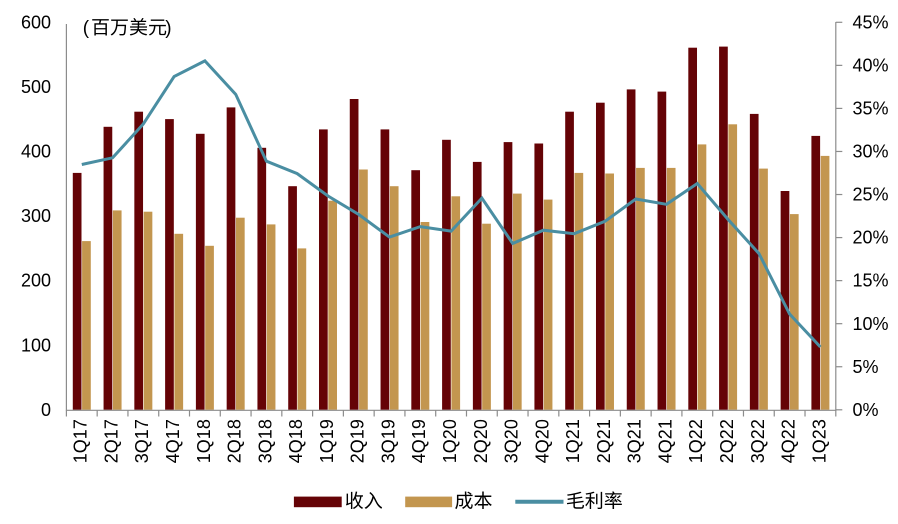  What do you see at coordinates (727, 441) in the screenshot?
I see `svg-text: 2Q22` at bounding box center [727, 441].